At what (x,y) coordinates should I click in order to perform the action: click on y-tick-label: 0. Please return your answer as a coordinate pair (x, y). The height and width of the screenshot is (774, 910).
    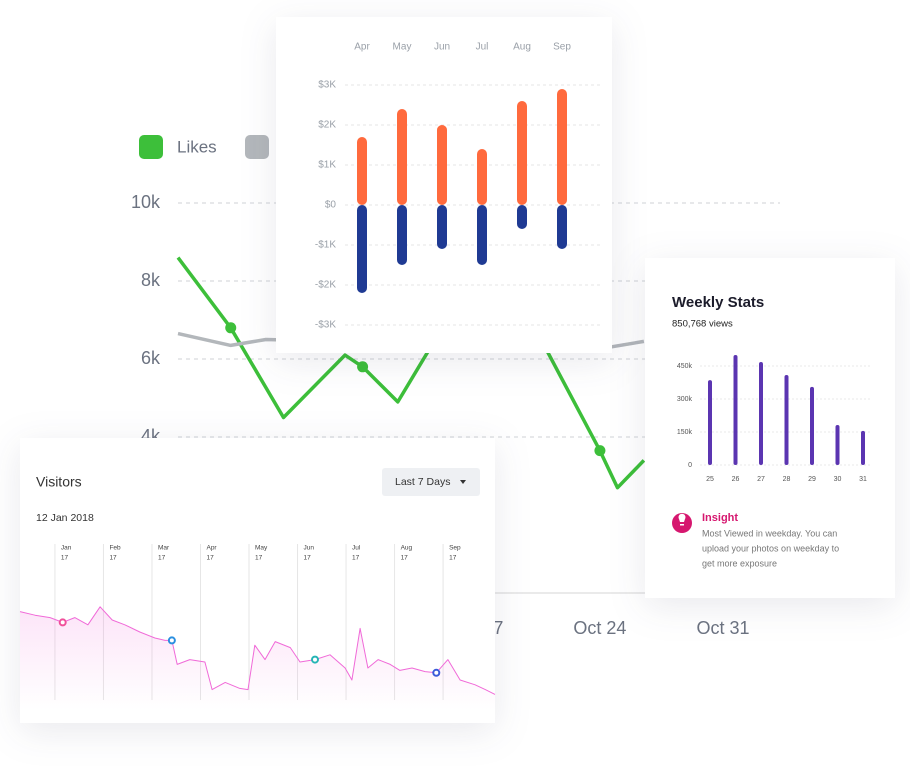
    Looking at the image, I should click on (690, 465).